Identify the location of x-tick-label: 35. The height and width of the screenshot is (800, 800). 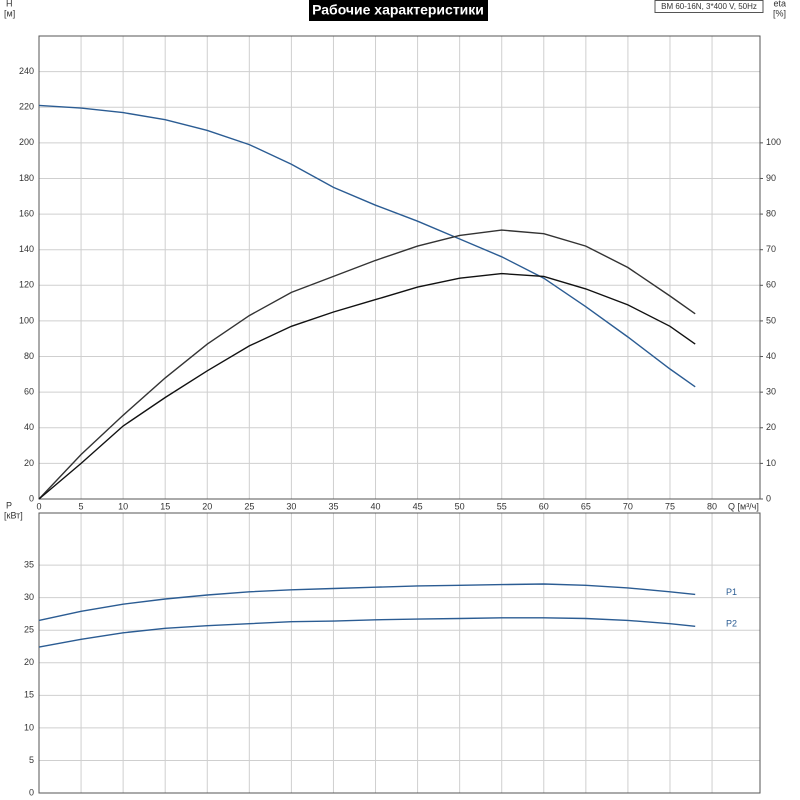
(333, 506).